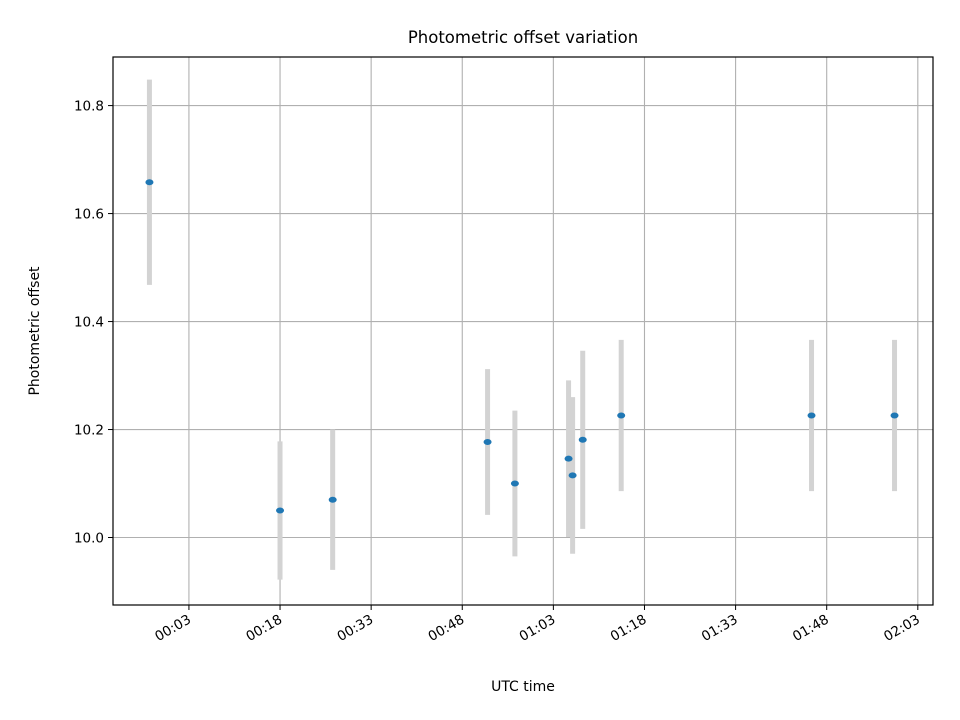  Describe the element at coordinates (89, 539) in the screenshot. I see `y-tick-label: 10.0` at that location.